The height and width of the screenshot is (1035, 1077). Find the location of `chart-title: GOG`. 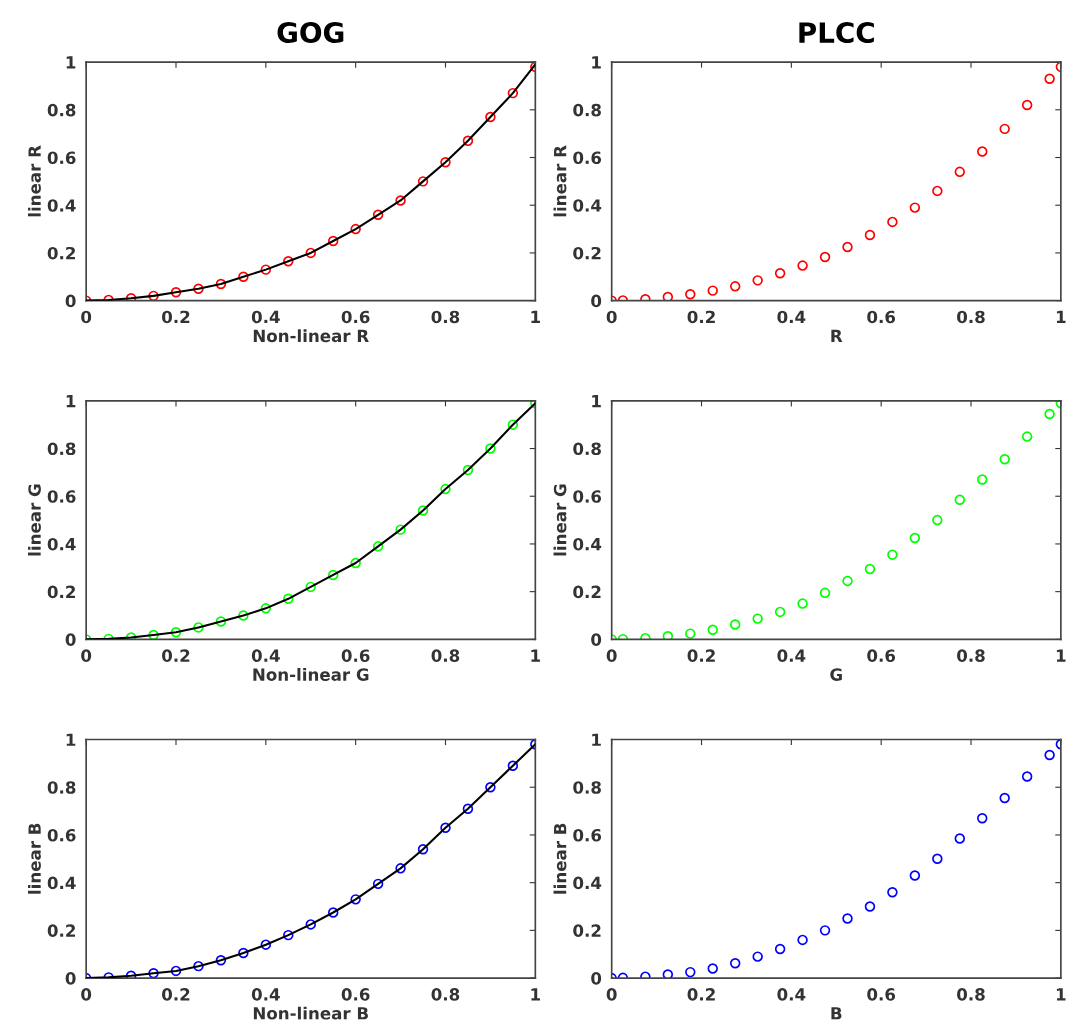

chart-title: GOG is located at coordinates (310, 33).